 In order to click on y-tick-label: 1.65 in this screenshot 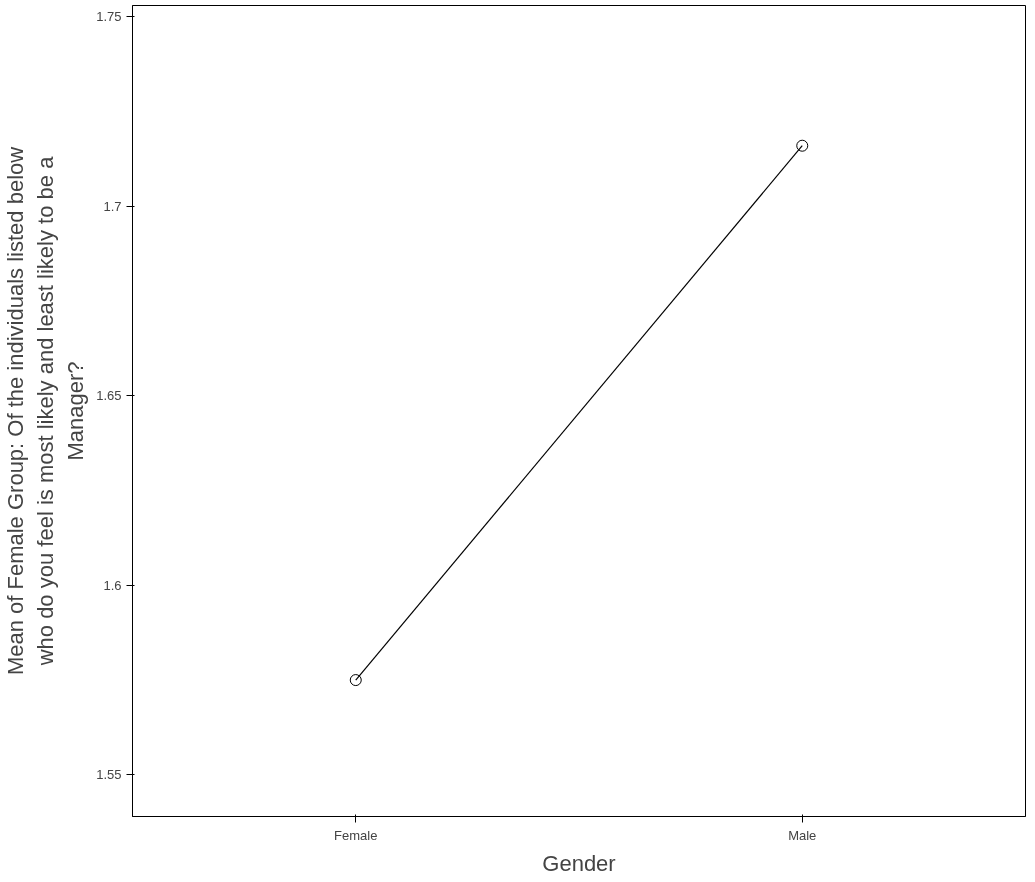, I will do `click(109, 396)`.